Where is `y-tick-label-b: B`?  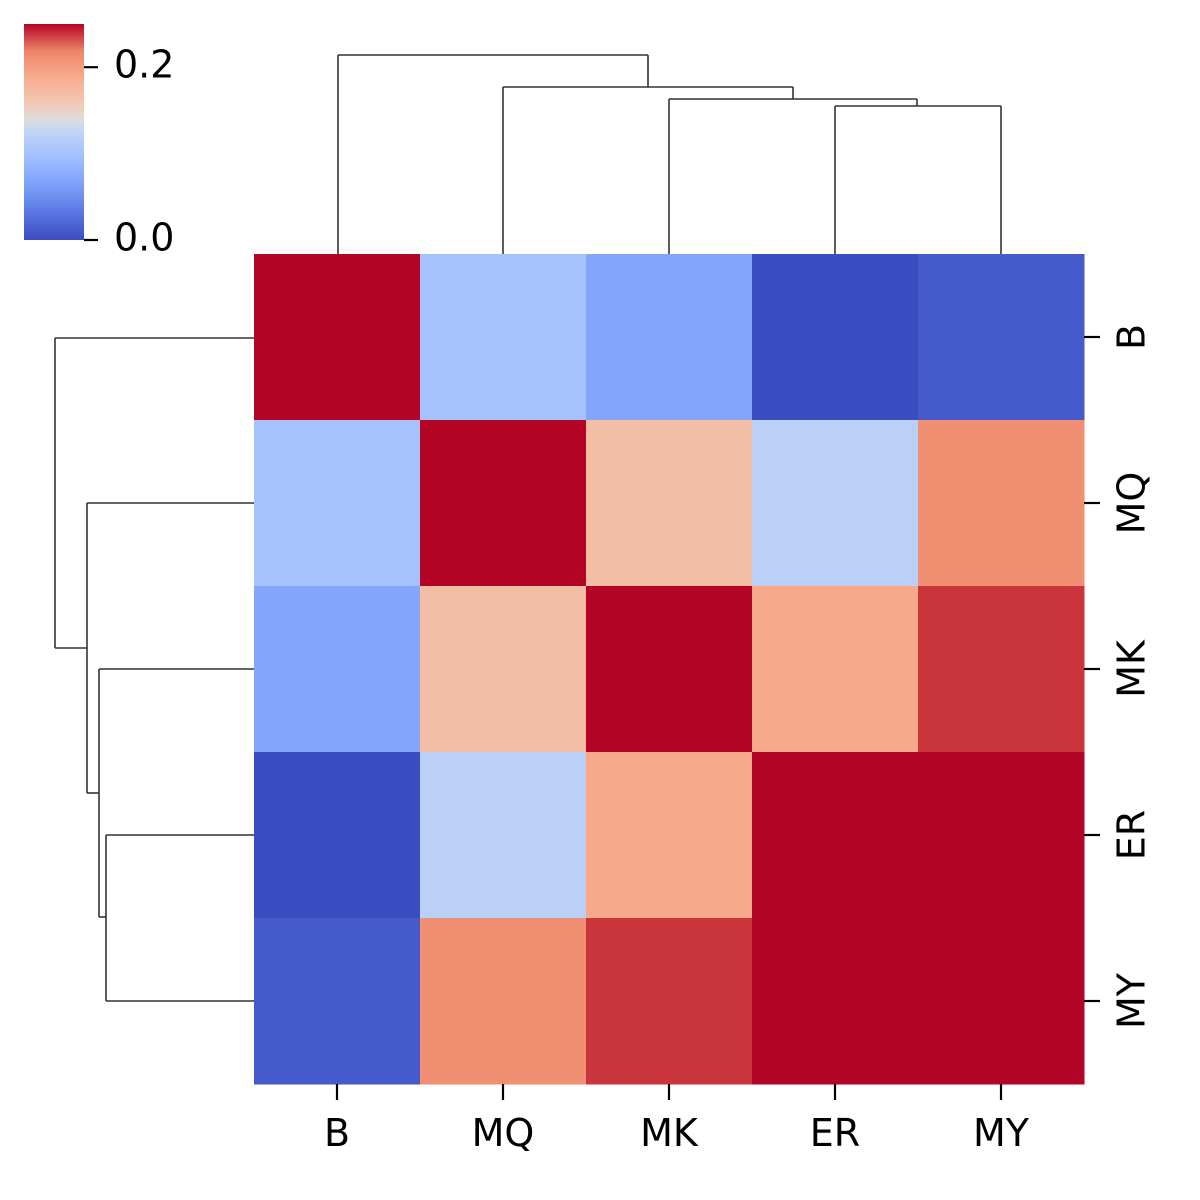 y-tick-label-b: B is located at coordinates (1132, 337).